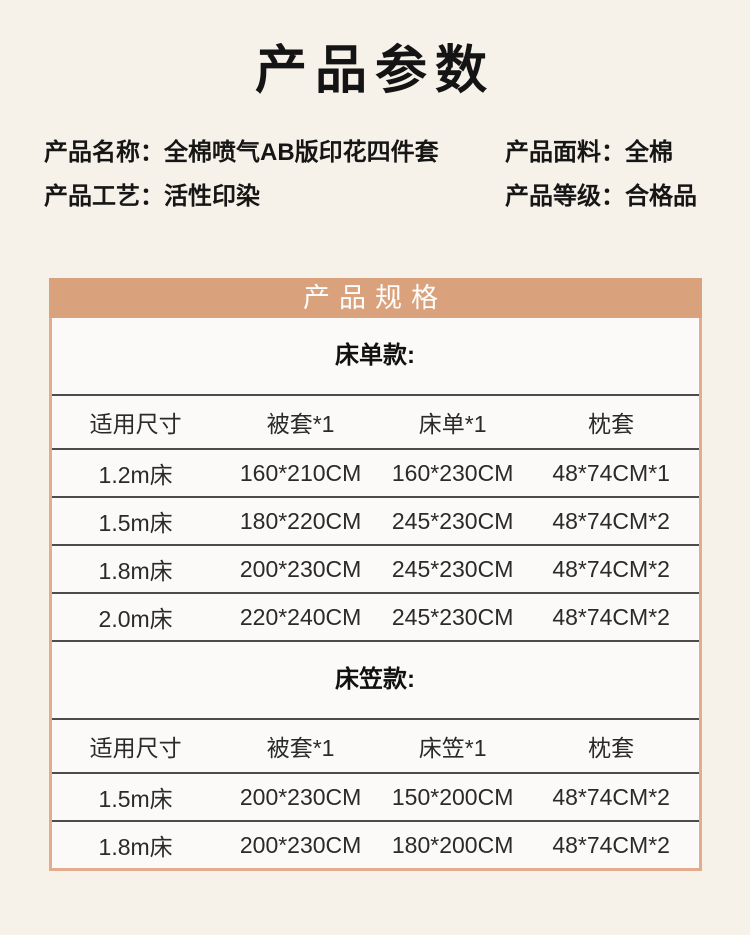 The width and height of the screenshot is (750, 935). What do you see at coordinates (452, 844) in the screenshot?
I see `table-cell: 180*200CM` at bounding box center [452, 844].